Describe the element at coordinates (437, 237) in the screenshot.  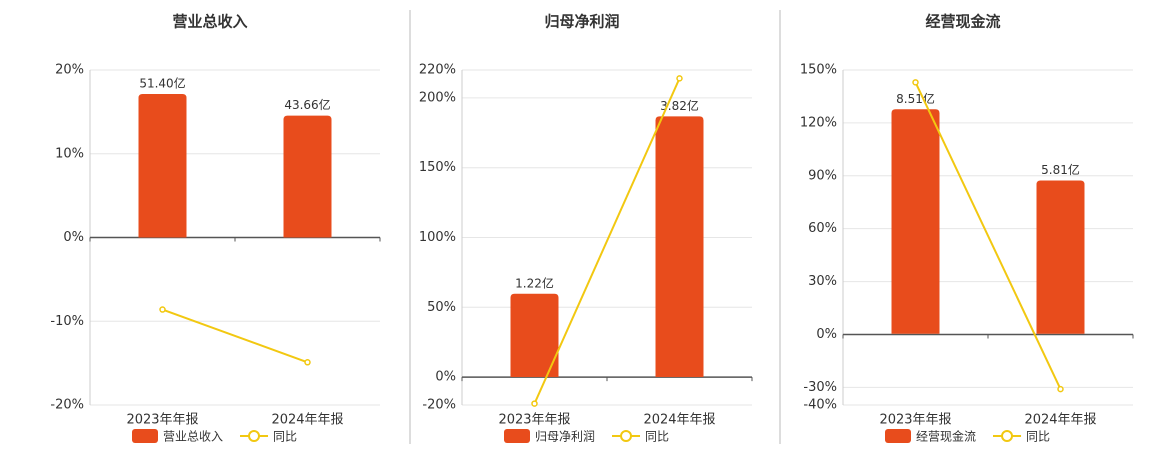
I see `y-tick-label: 100%` at that location.